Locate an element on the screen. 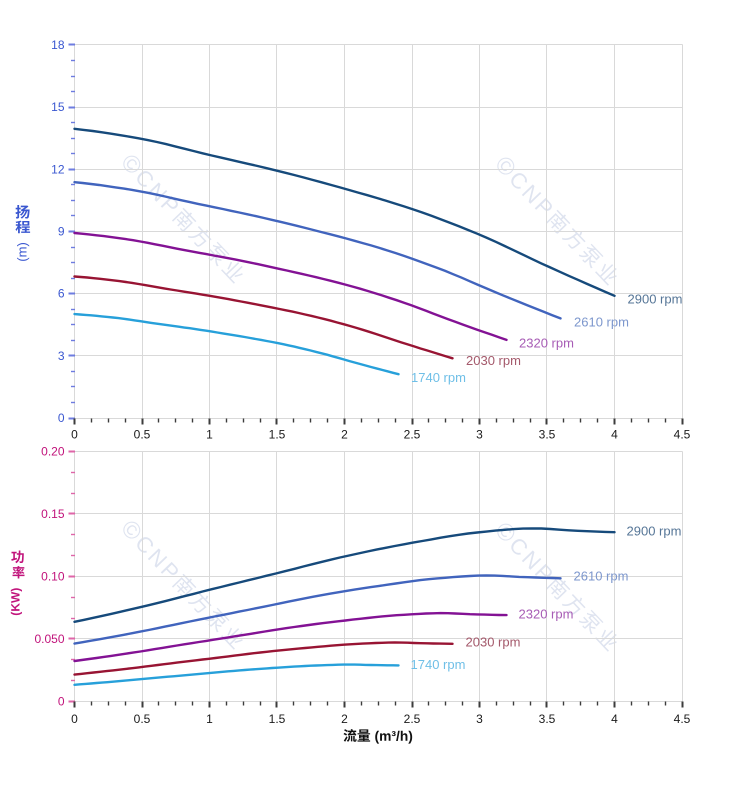 The image size is (752, 797). svg-text: 0.050 is located at coordinates (49, 639).